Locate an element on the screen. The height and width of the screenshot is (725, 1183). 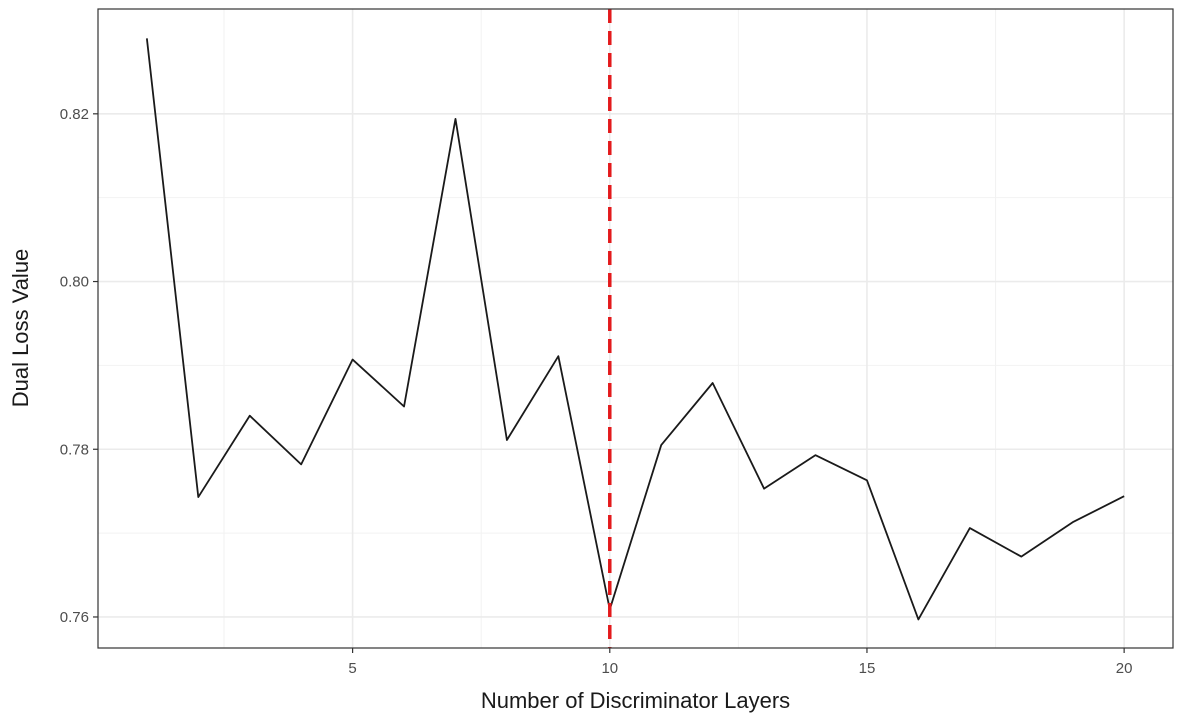
x-tick-label: 20 is located at coordinates (1124, 668).